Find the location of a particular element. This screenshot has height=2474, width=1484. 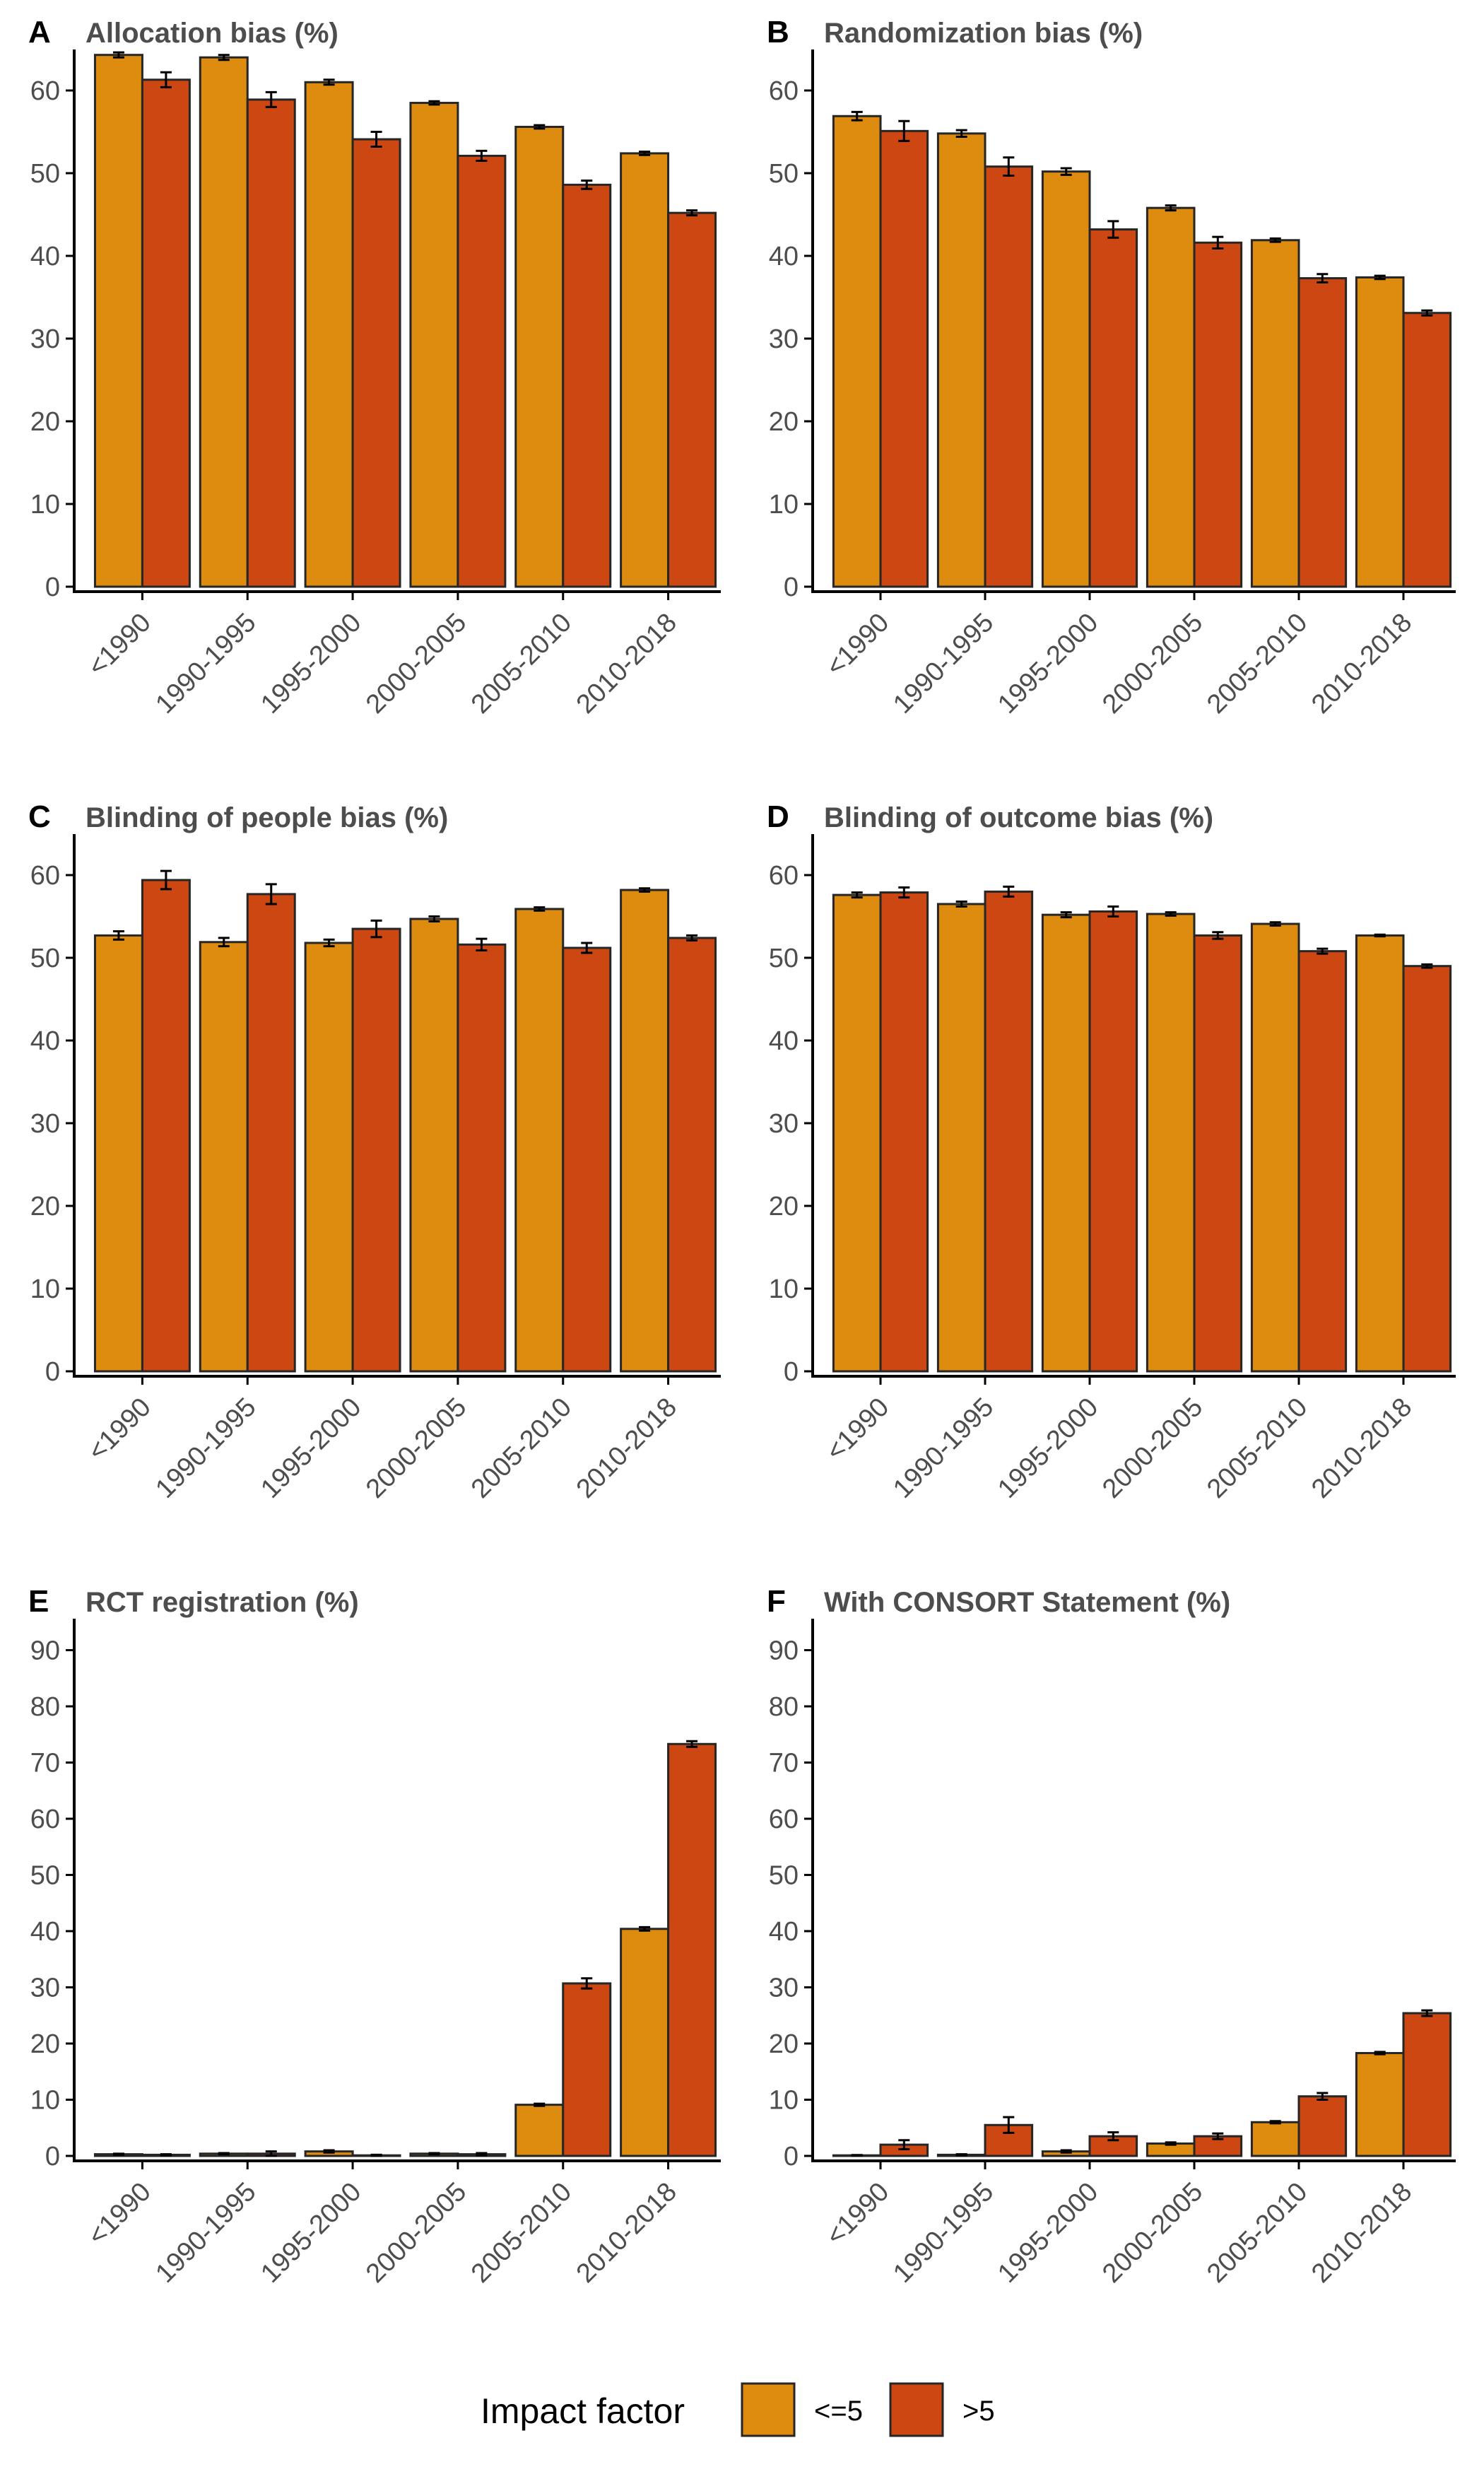

y-tick-label: 60 is located at coordinates (45, 876).